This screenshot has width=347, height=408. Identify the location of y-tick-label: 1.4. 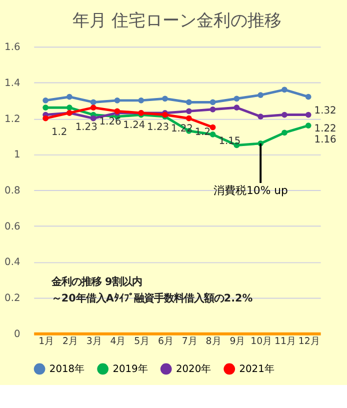
(12, 83).